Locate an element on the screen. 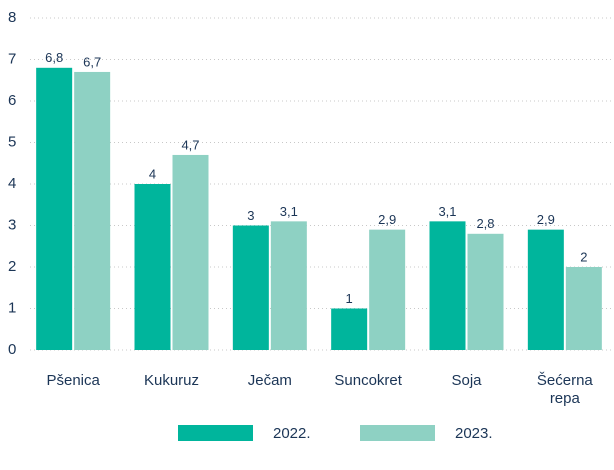 Image resolution: width=614 pixels, height=470 pixels. y-tick-label: 7 is located at coordinates (12, 58).